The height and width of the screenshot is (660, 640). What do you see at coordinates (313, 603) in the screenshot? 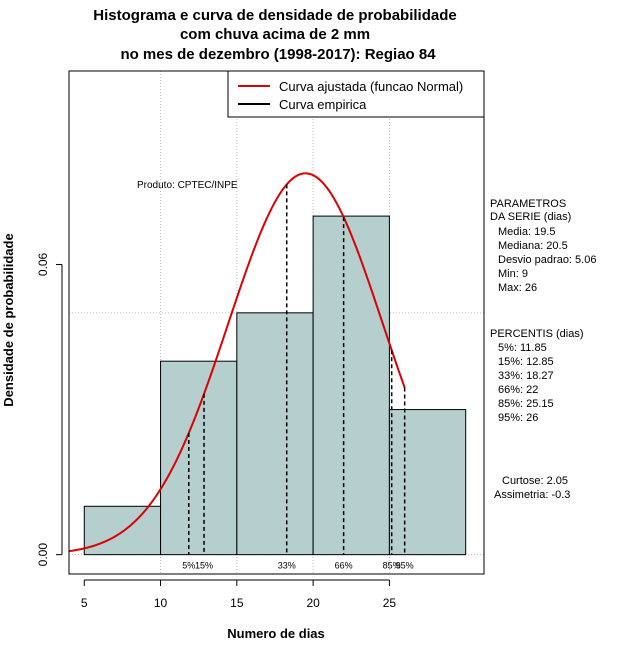
I see `x-tick-label-20: 20` at bounding box center [313, 603].